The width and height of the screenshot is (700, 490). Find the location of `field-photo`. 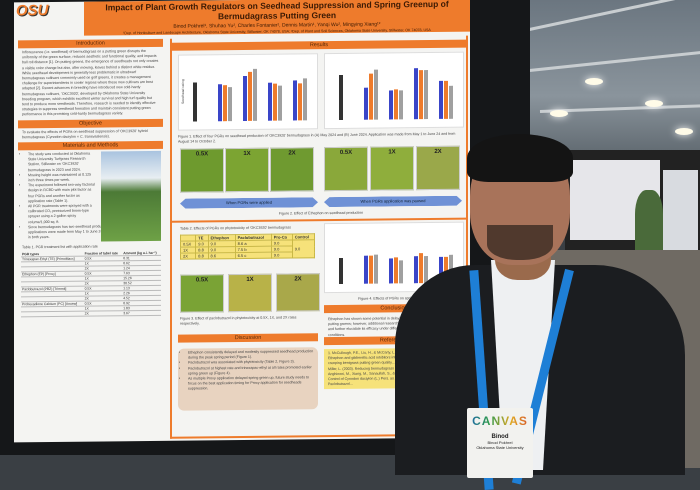

field-photo is located at coordinates (131, 196).